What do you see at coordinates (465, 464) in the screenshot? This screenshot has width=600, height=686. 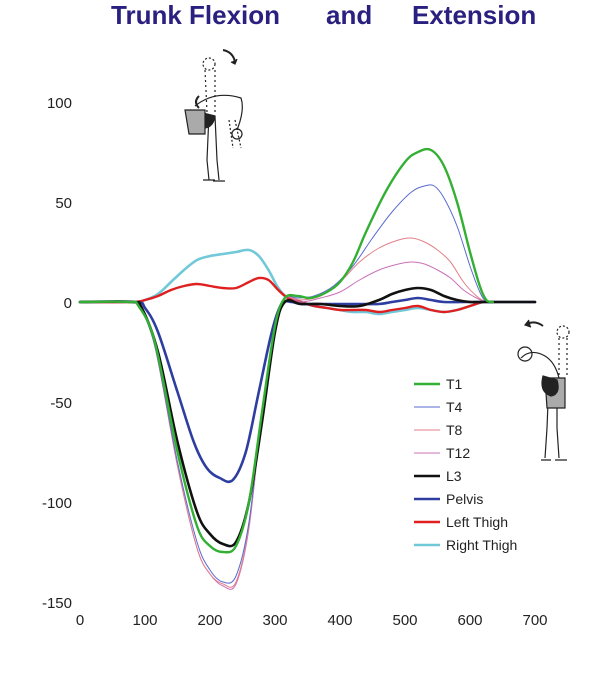 I see `legend: T1 T4 T8 T12 L3 Pelvis Left Thigh Right Thigh` at bounding box center [465, 464].